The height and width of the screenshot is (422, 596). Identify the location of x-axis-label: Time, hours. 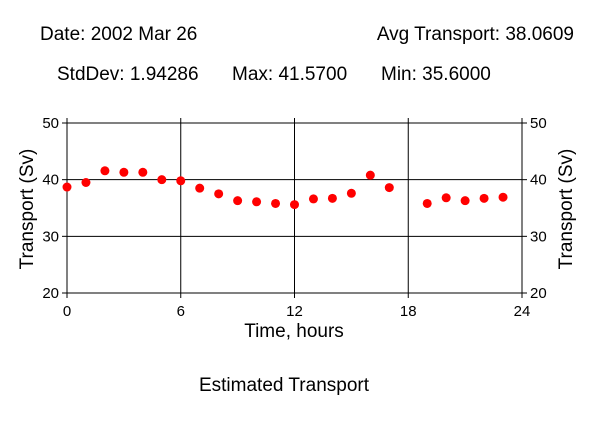
(294, 331).